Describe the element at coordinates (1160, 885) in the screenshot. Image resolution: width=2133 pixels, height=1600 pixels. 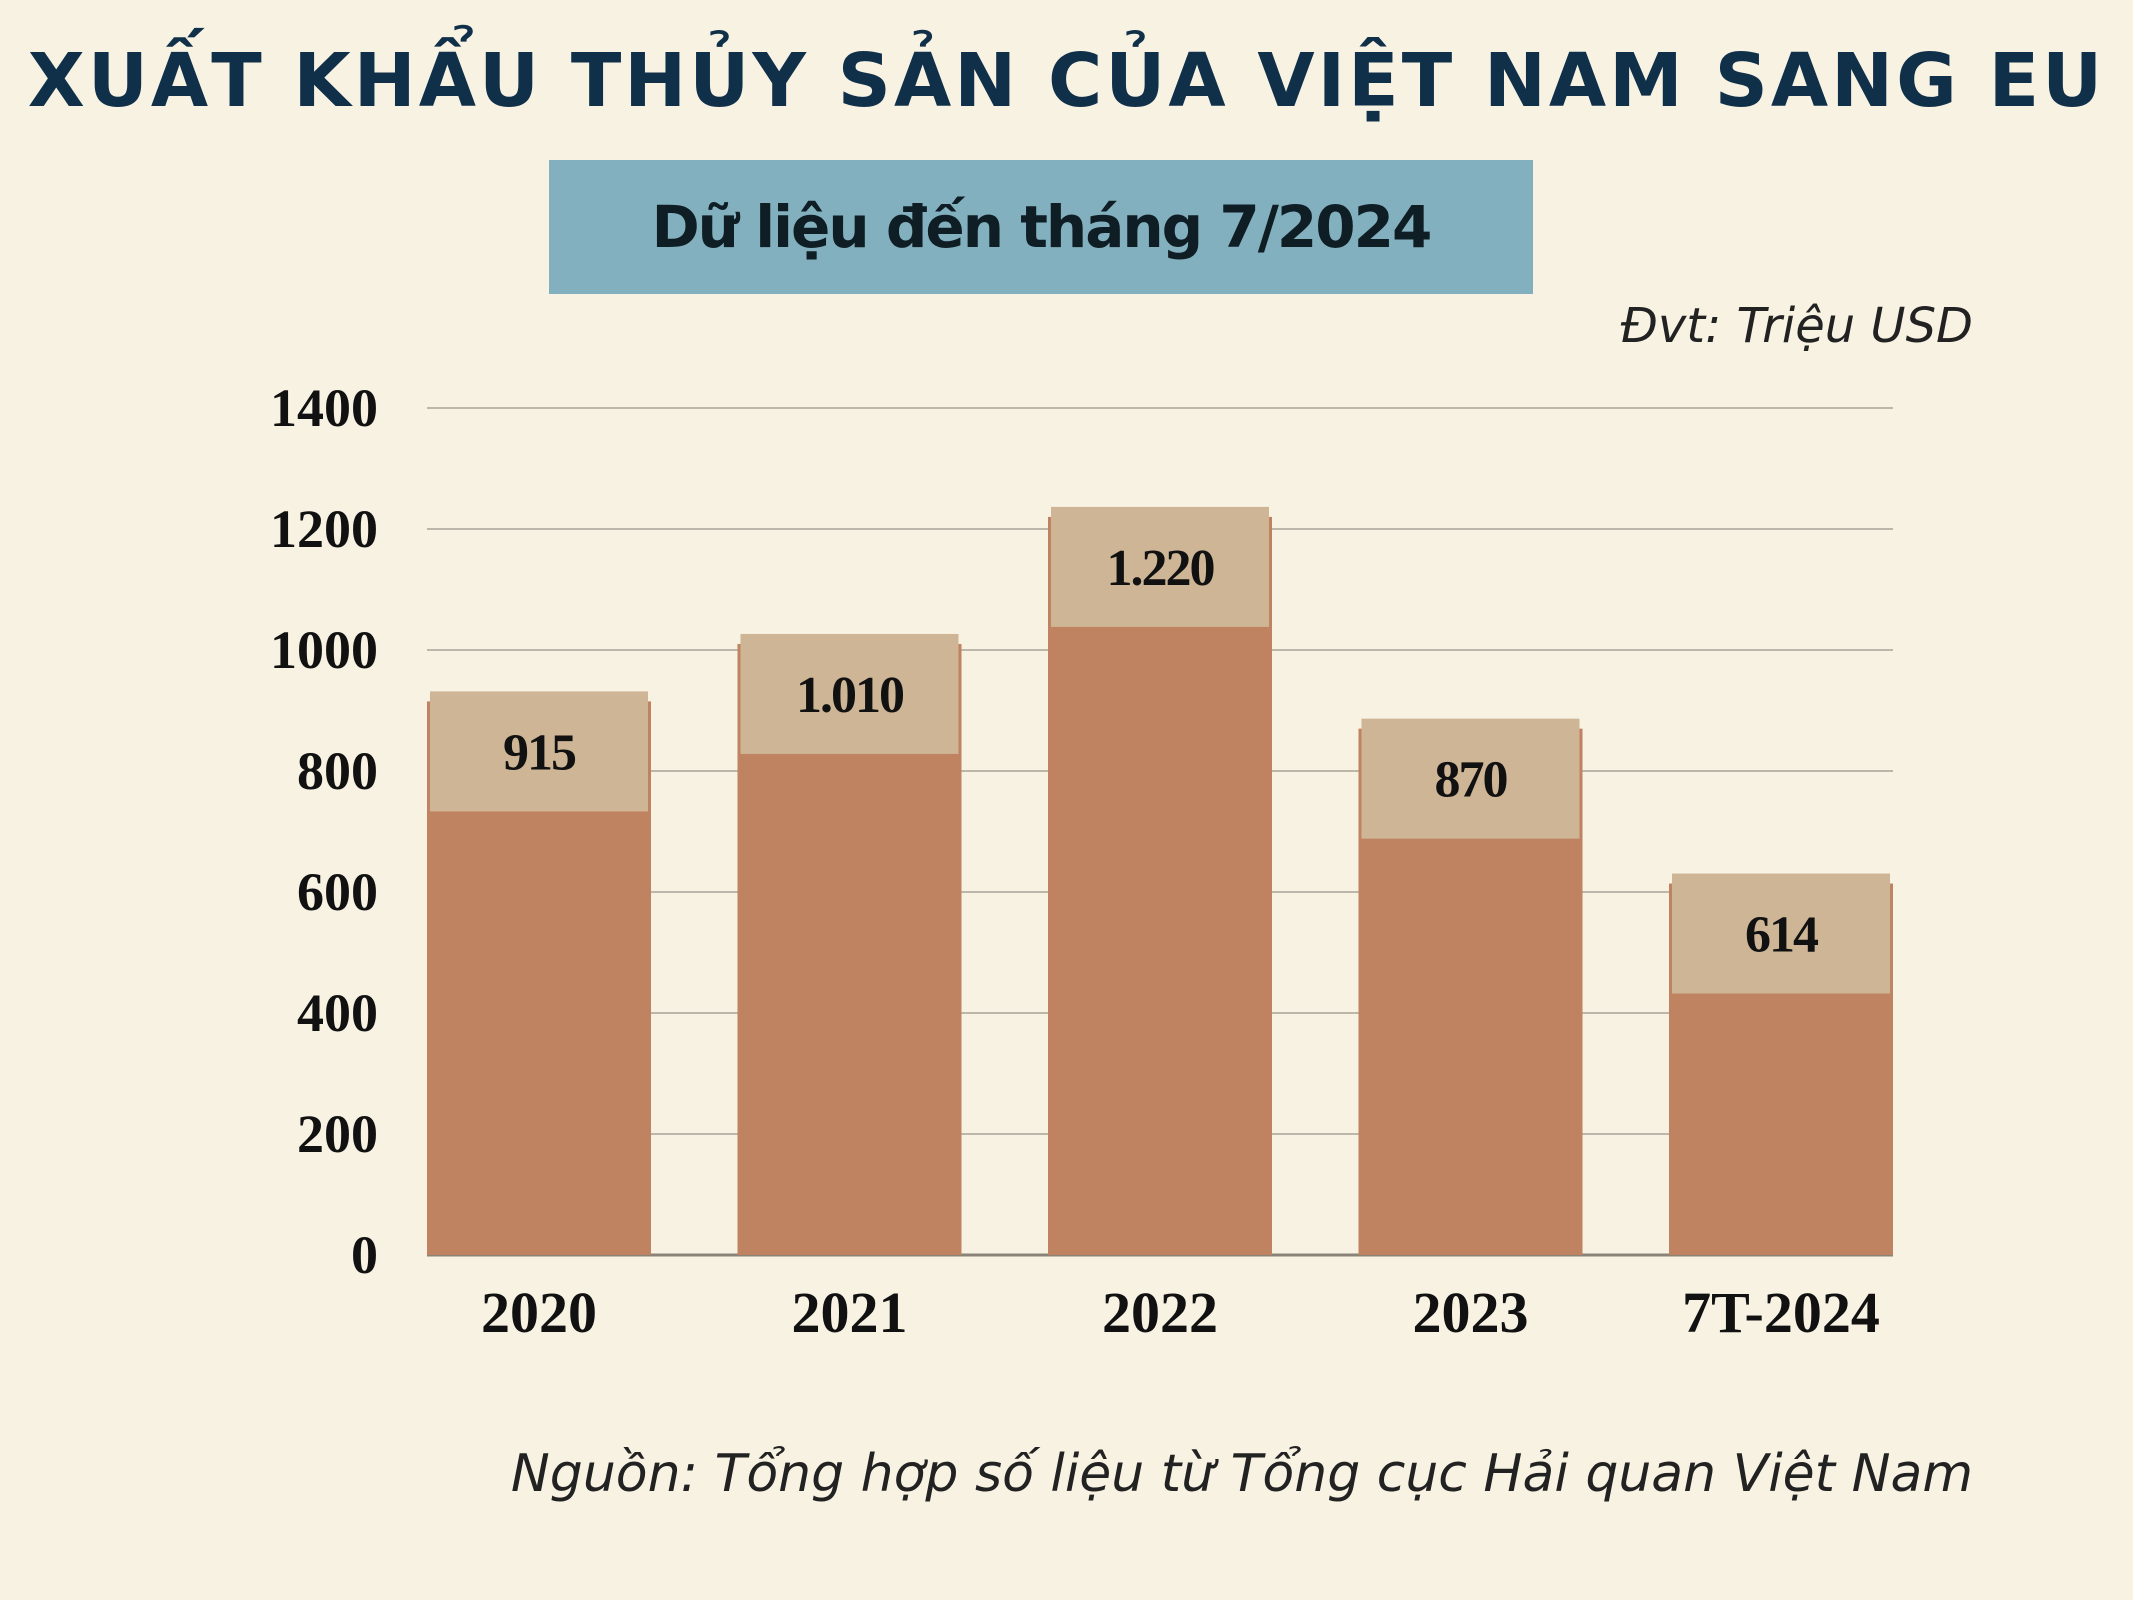
I see `bar` at that location.